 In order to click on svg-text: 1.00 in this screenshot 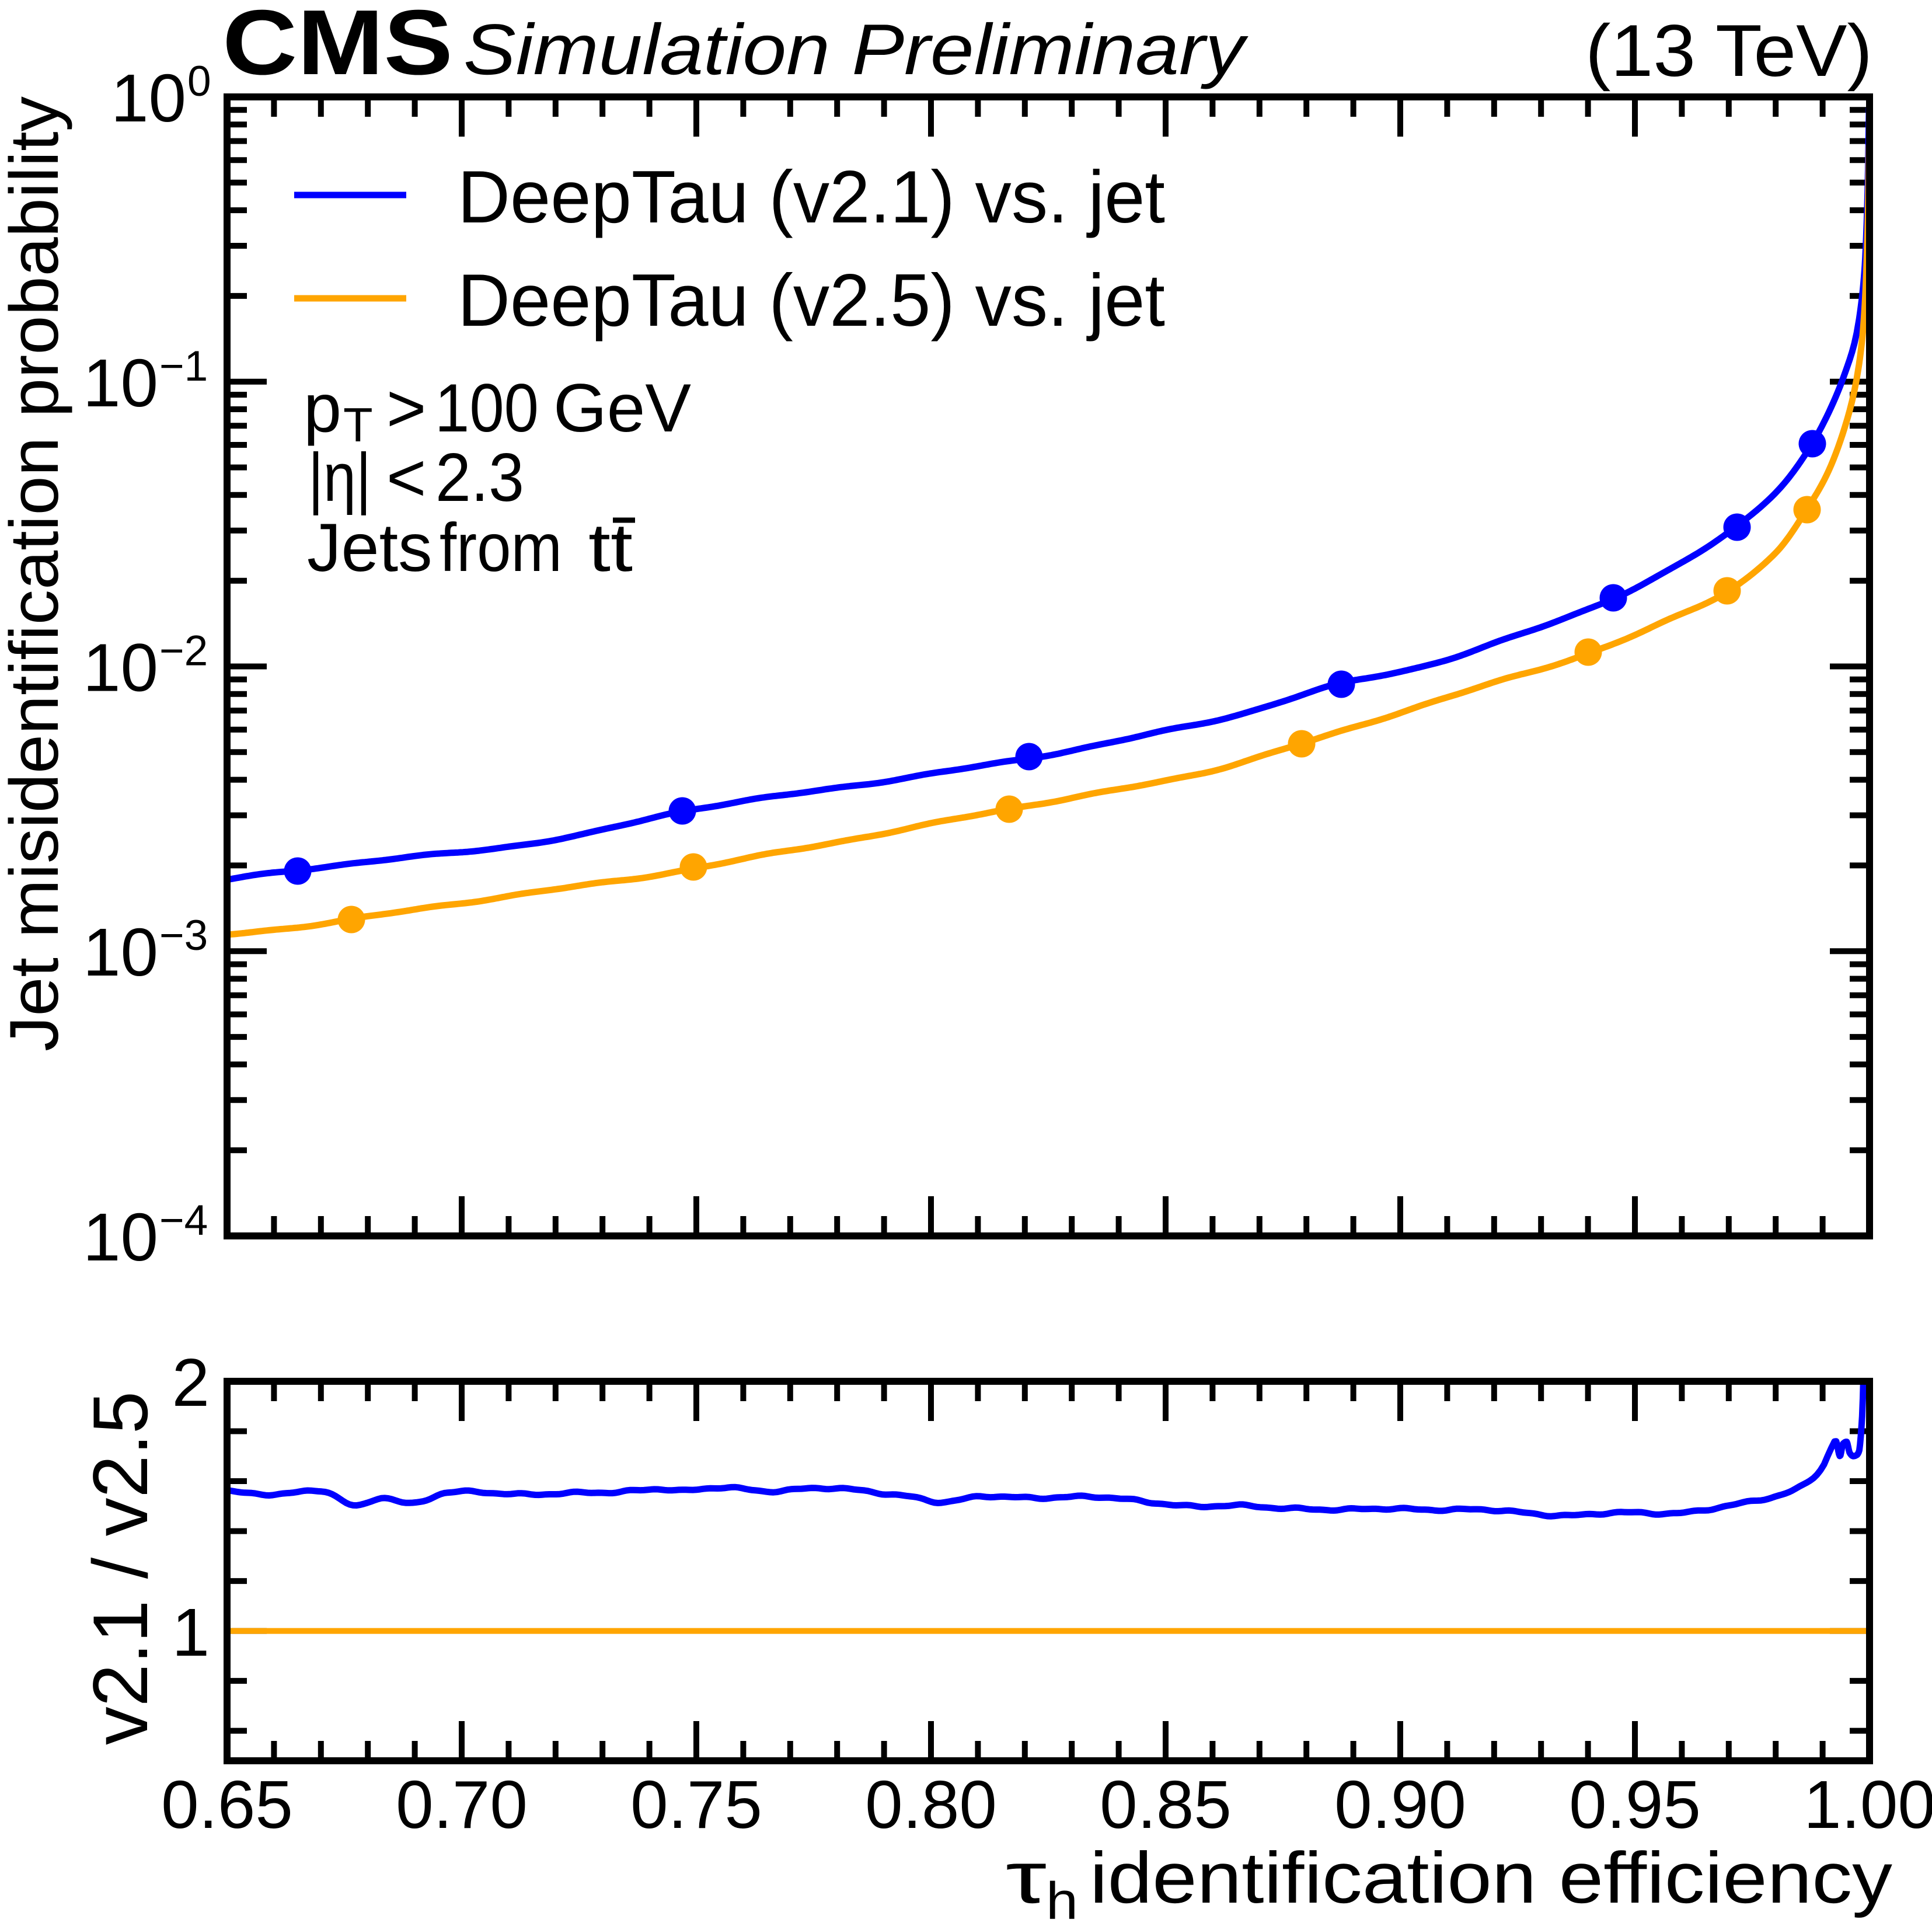, I will do `click(1868, 1805)`.